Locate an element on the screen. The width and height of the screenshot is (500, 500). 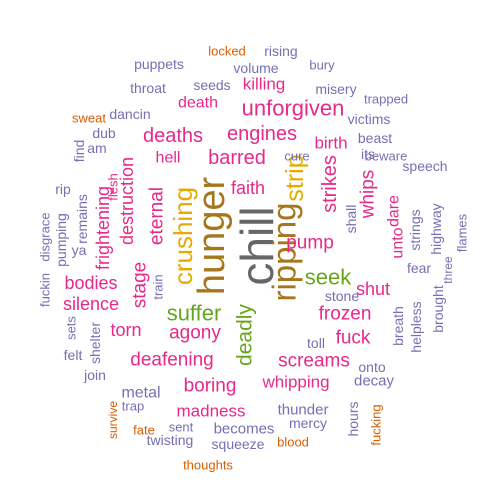
word-thoughts: thoughts is located at coordinates (208, 465).